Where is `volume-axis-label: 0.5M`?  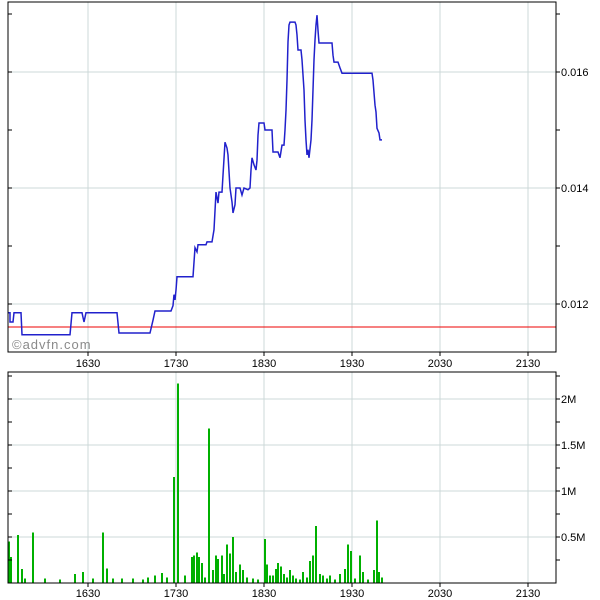 volume-axis-label: 0.5M is located at coordinates (573, 538).